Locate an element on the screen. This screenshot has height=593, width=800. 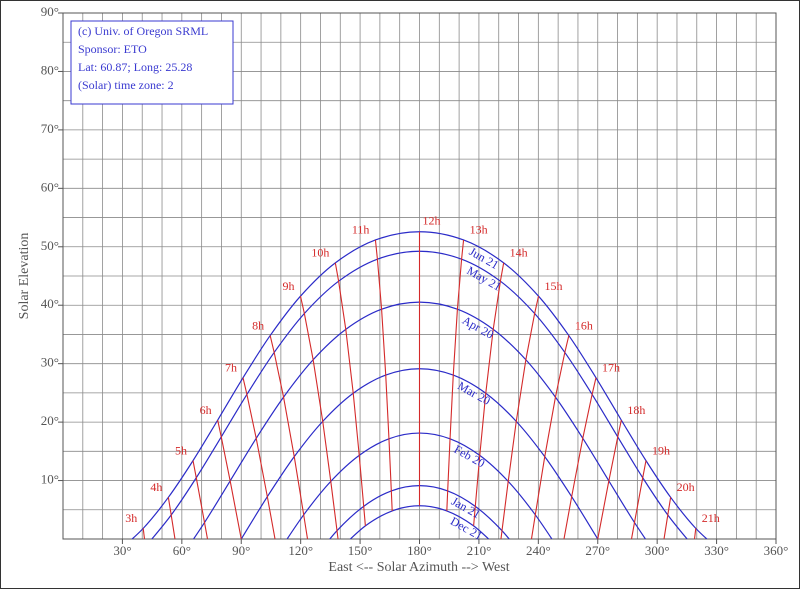
x-tick-label: 180° is located at coordinates (419, 550).